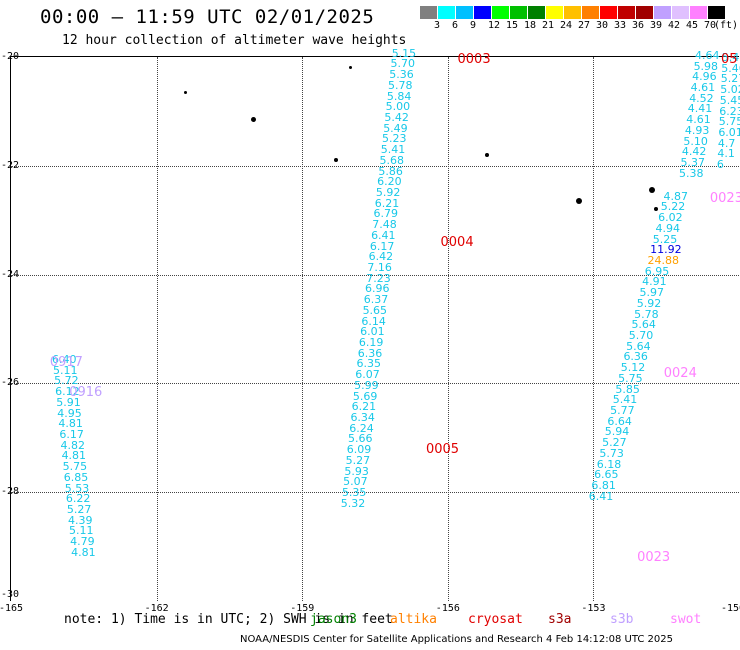 The width and height of the screenshot is (740, 650). What do you see at coordinates (606, 475) in the screenshot?
I see `swh-value: 6.65` at bounding box center [606, 475].